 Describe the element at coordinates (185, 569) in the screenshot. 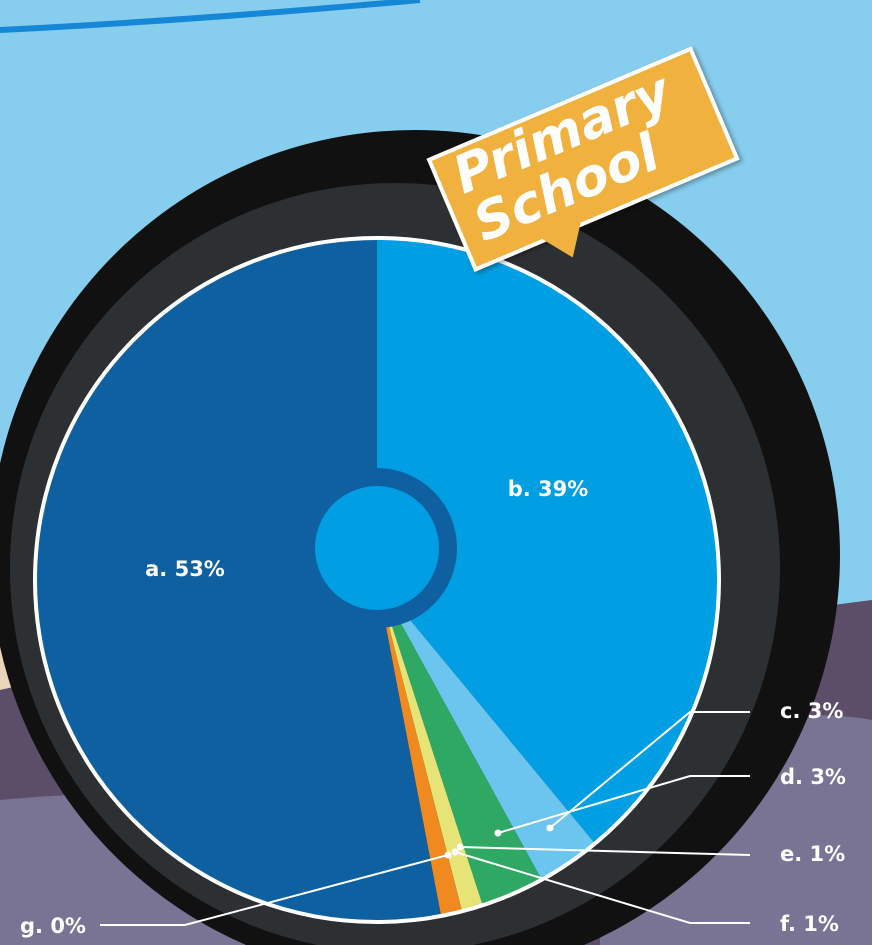

I see `data-label: a. 53%` at that location.